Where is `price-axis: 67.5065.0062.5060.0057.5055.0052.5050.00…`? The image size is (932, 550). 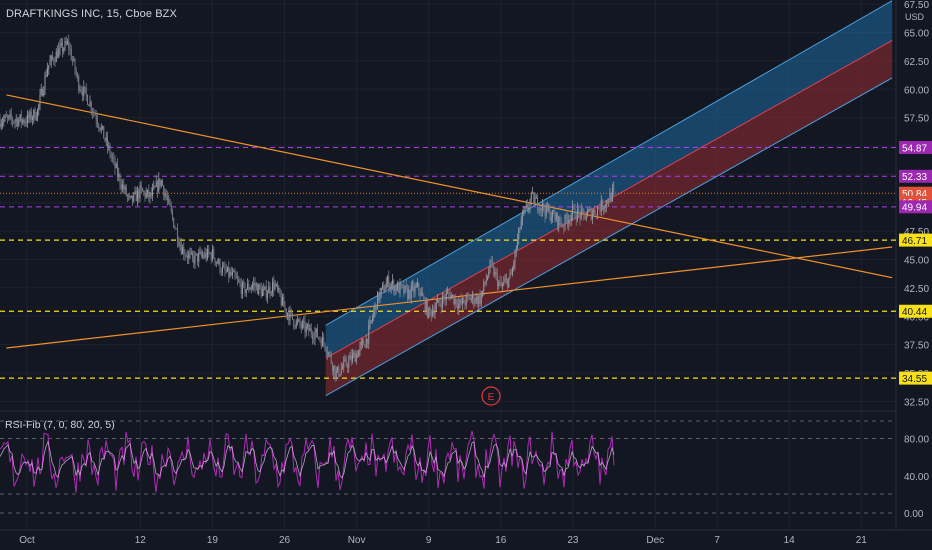 price-axis: 67.5065.0062.5060.0057.5055.0052.5050.00… is located at coordinates (916, 260).